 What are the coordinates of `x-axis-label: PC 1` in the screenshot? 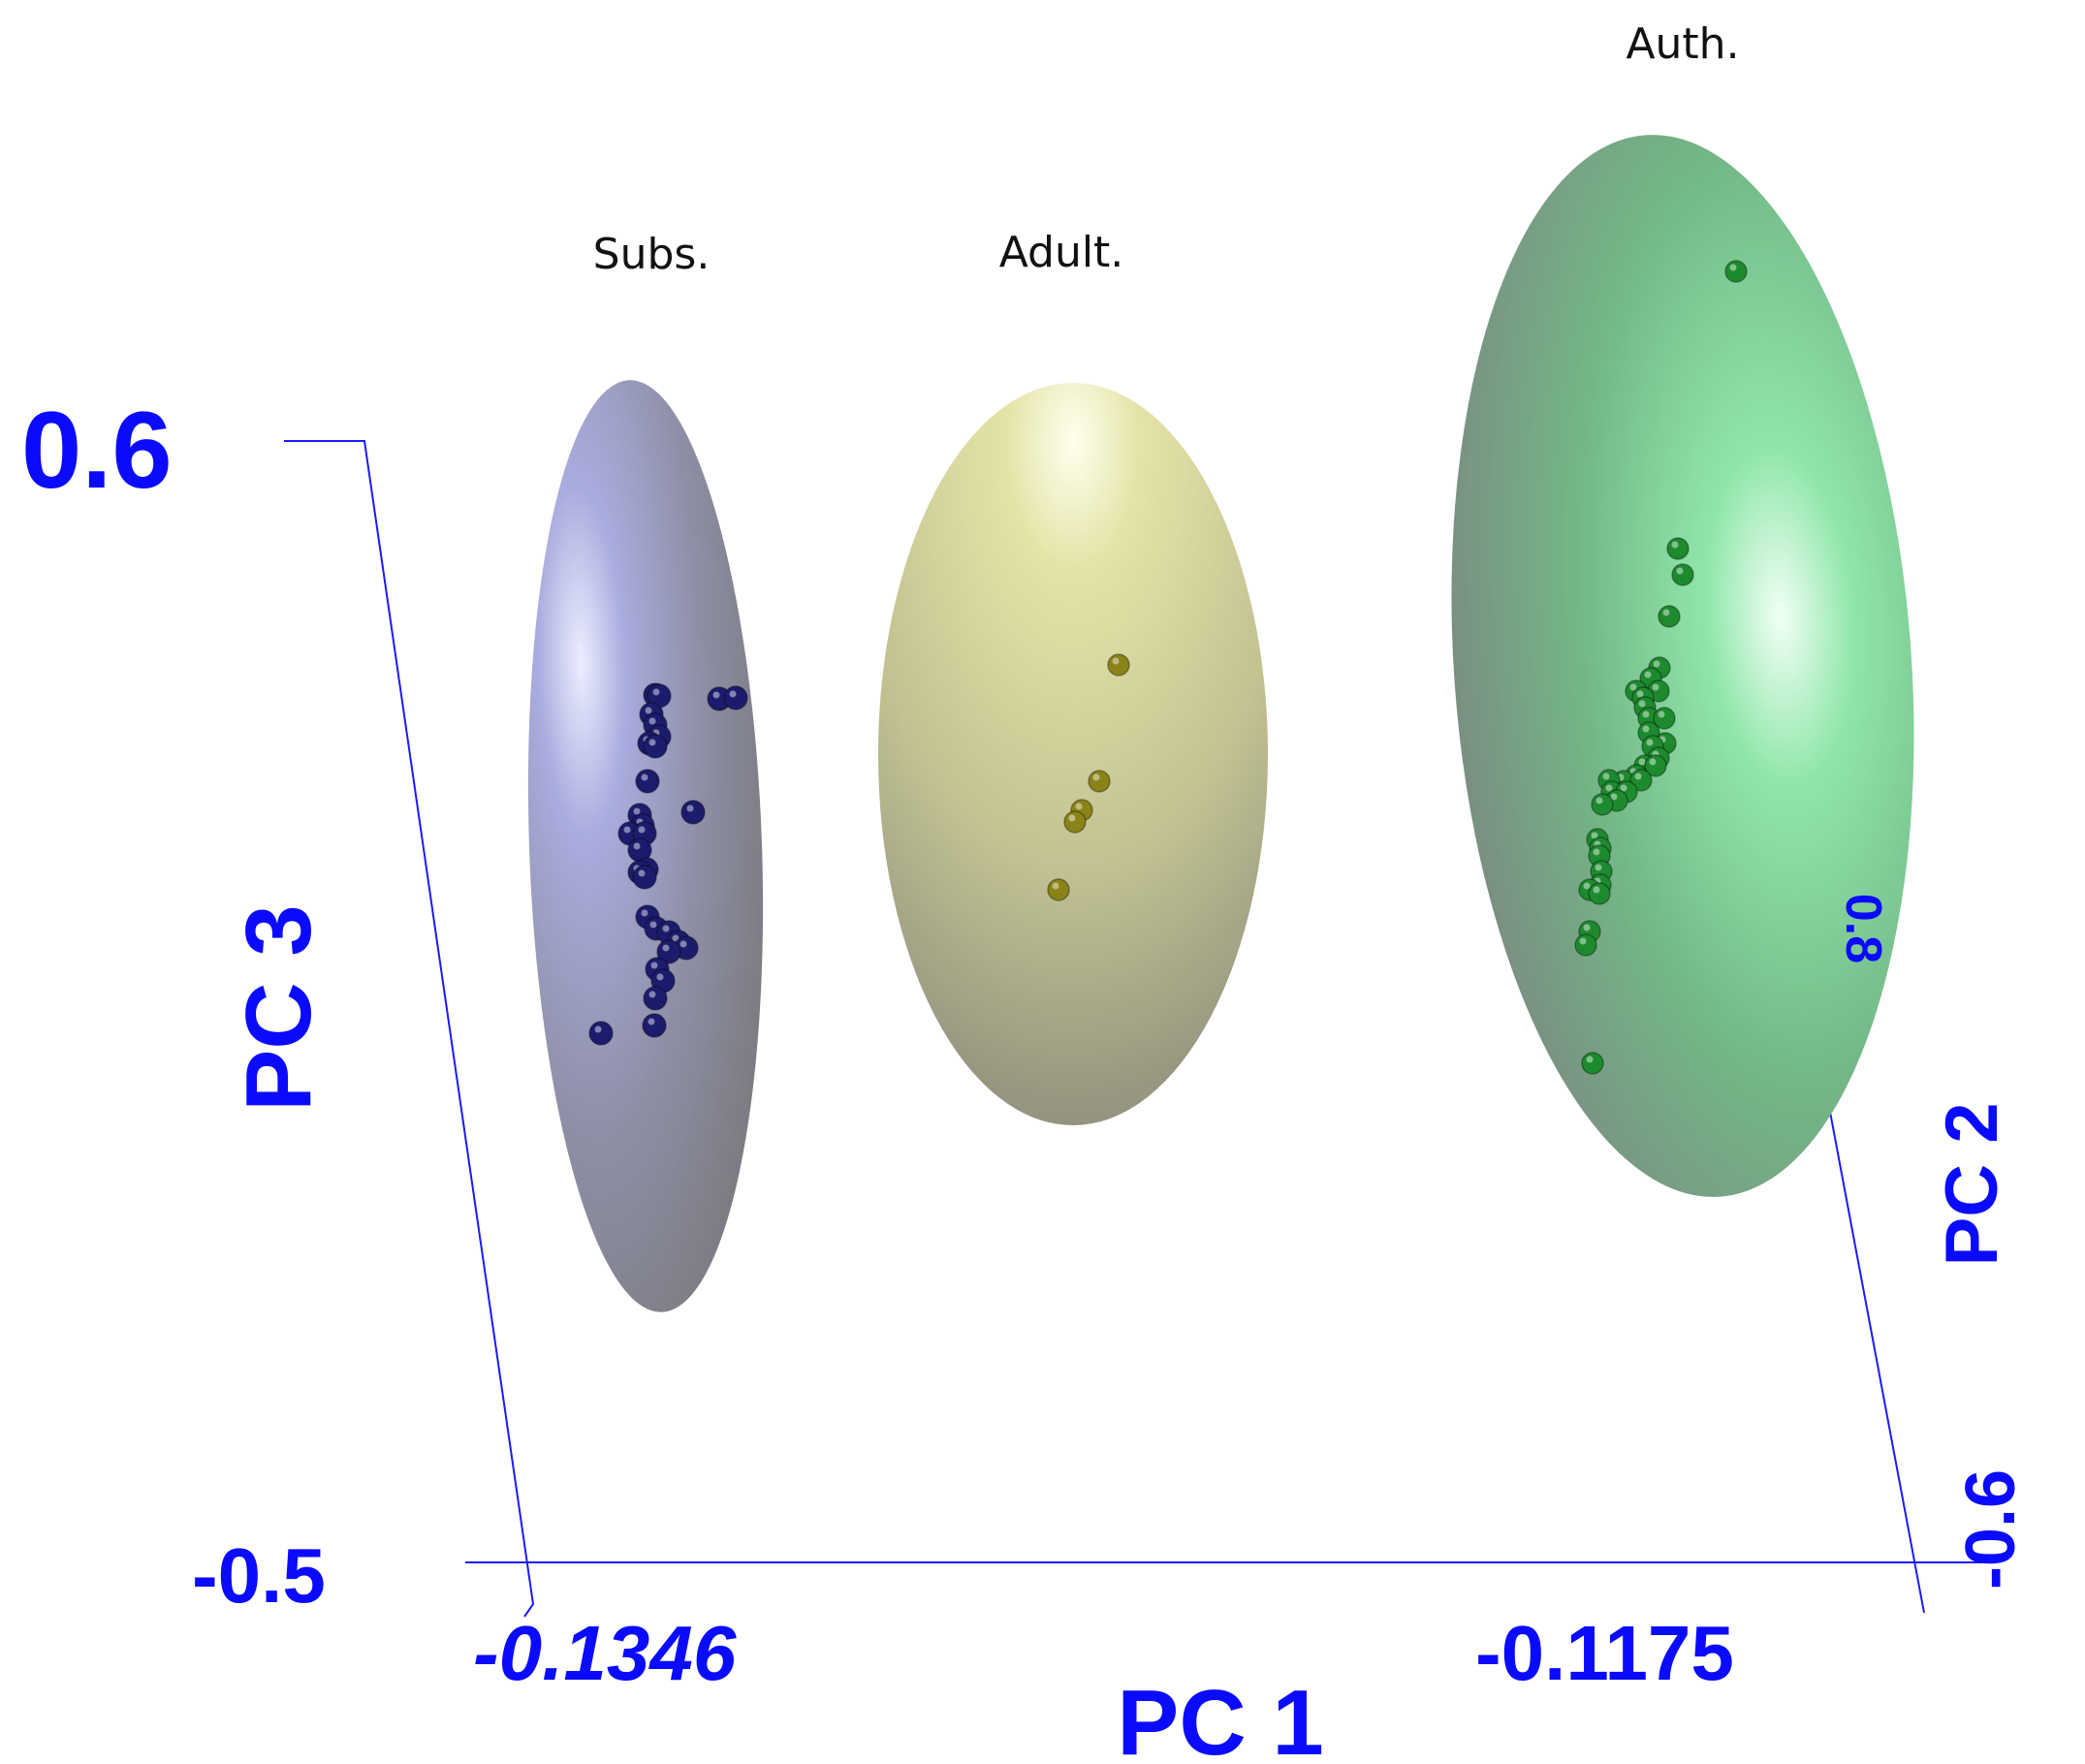 It's located at (1220, 1717).